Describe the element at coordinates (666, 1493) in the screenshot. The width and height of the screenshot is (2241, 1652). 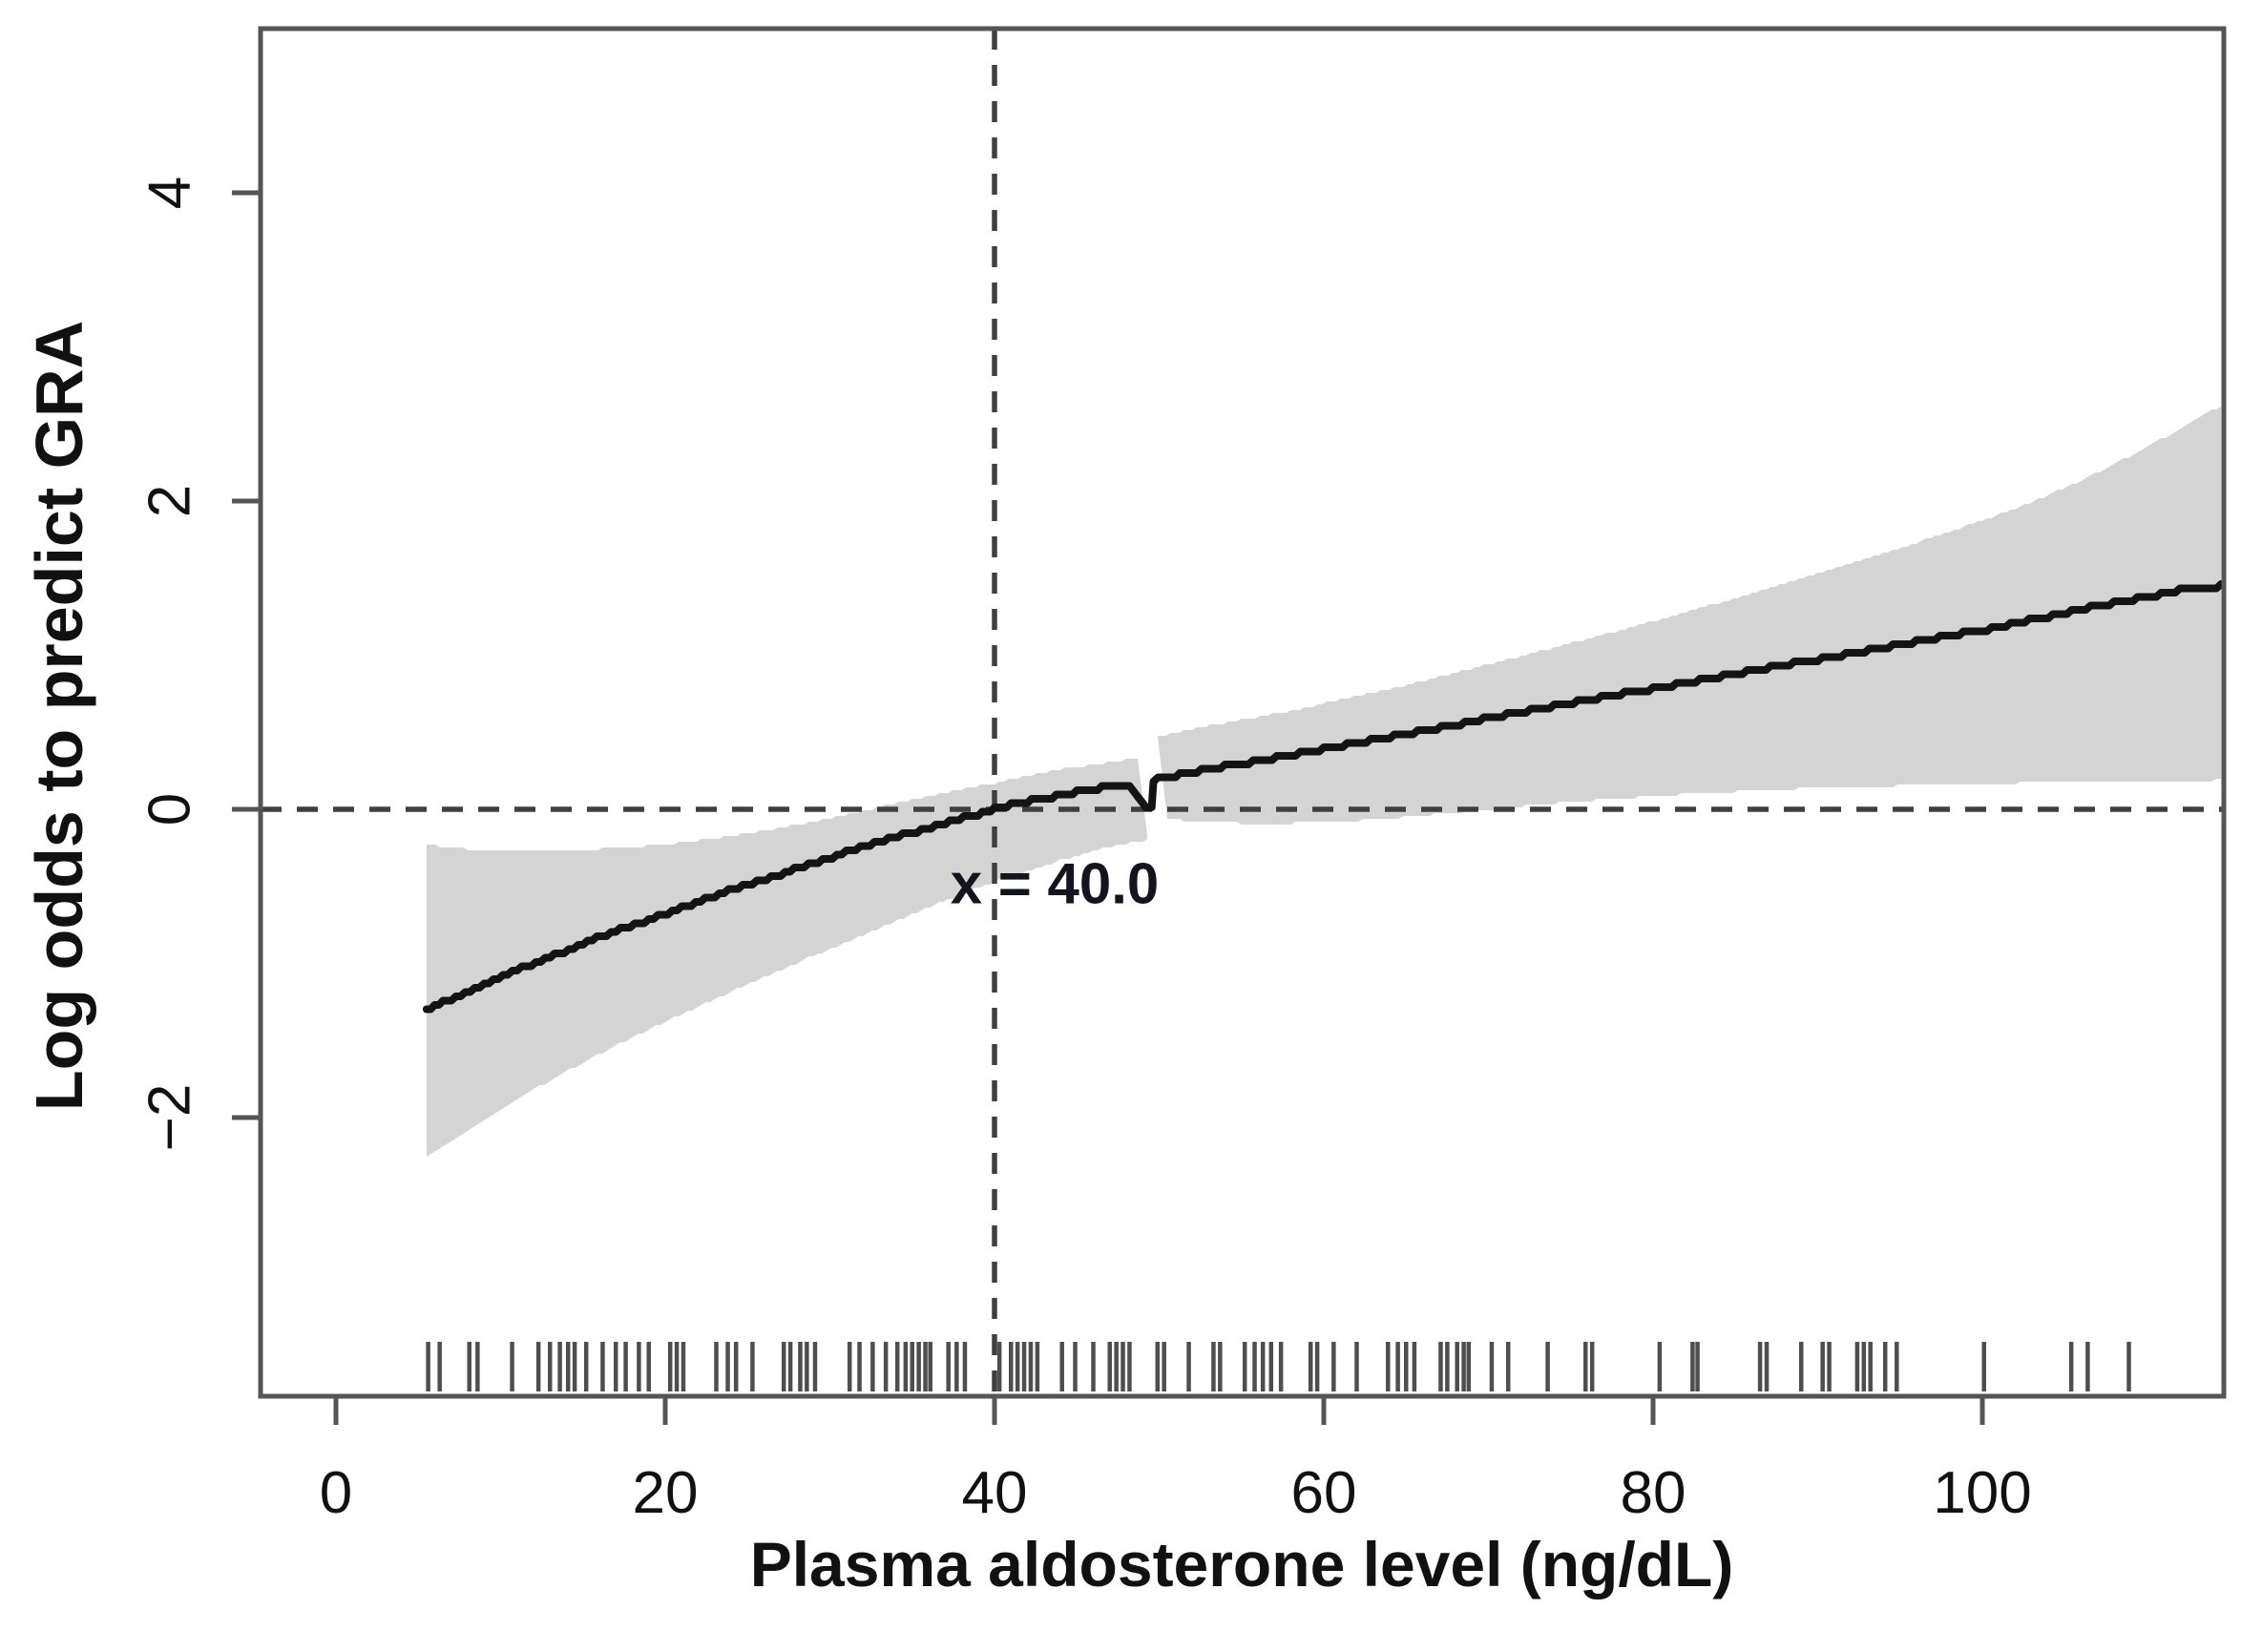
I see `x-tick-label: 20` at that location.